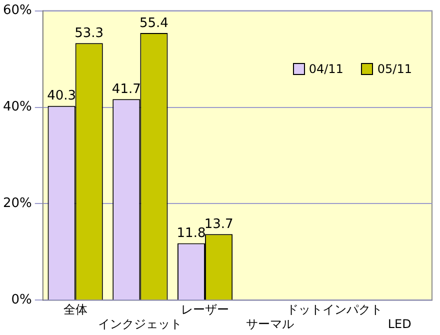 This screenshot has width=440, height=335. What do you see at coordinates (126, 89) in the screenshot?
I see `data-label: 41.7` at bounding box center [126, 89].